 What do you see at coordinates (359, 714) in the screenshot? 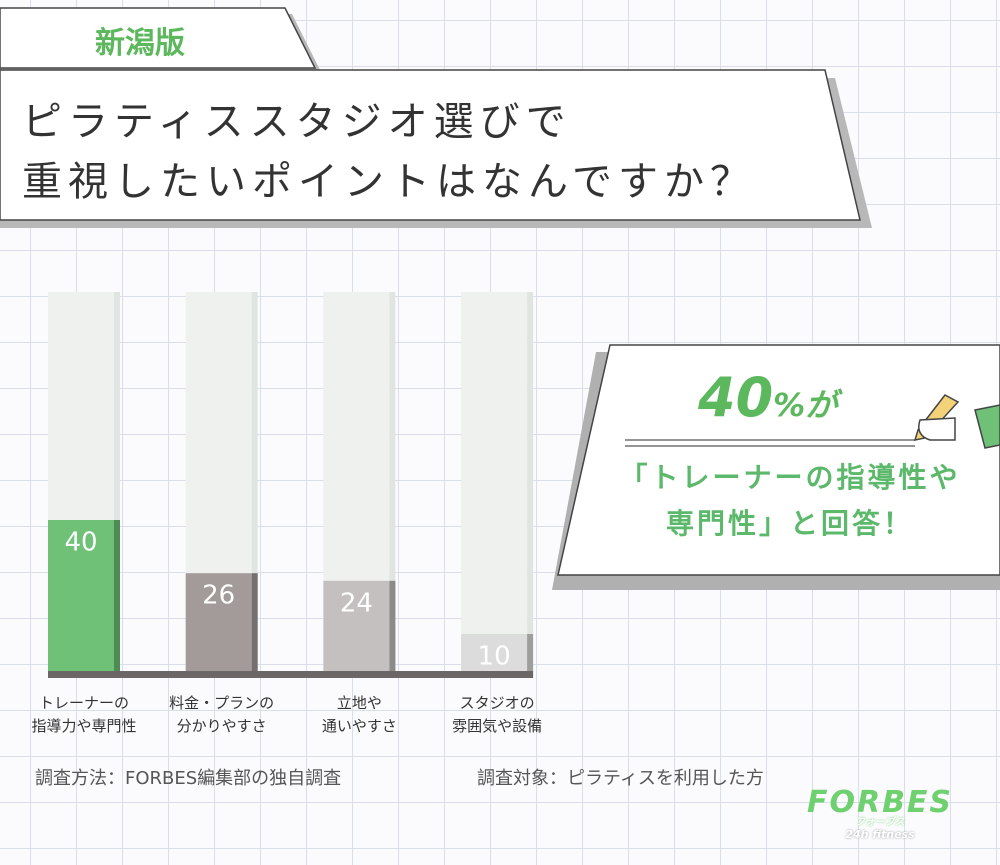
I see `category-label: 立地や 通いやすさ` at bounding box center [359, 714].